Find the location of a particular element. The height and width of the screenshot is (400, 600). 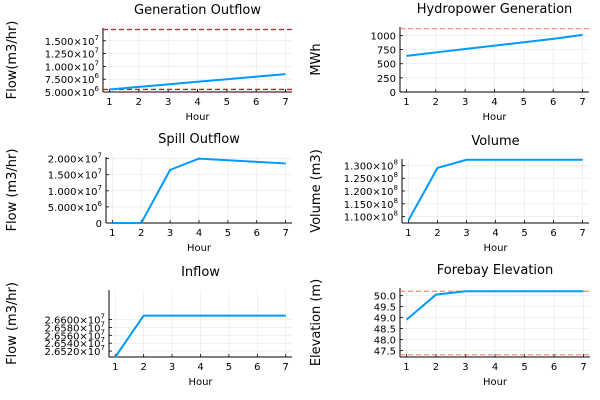

chart-title: Forebay Elevation is located at coordinates (495, 270).